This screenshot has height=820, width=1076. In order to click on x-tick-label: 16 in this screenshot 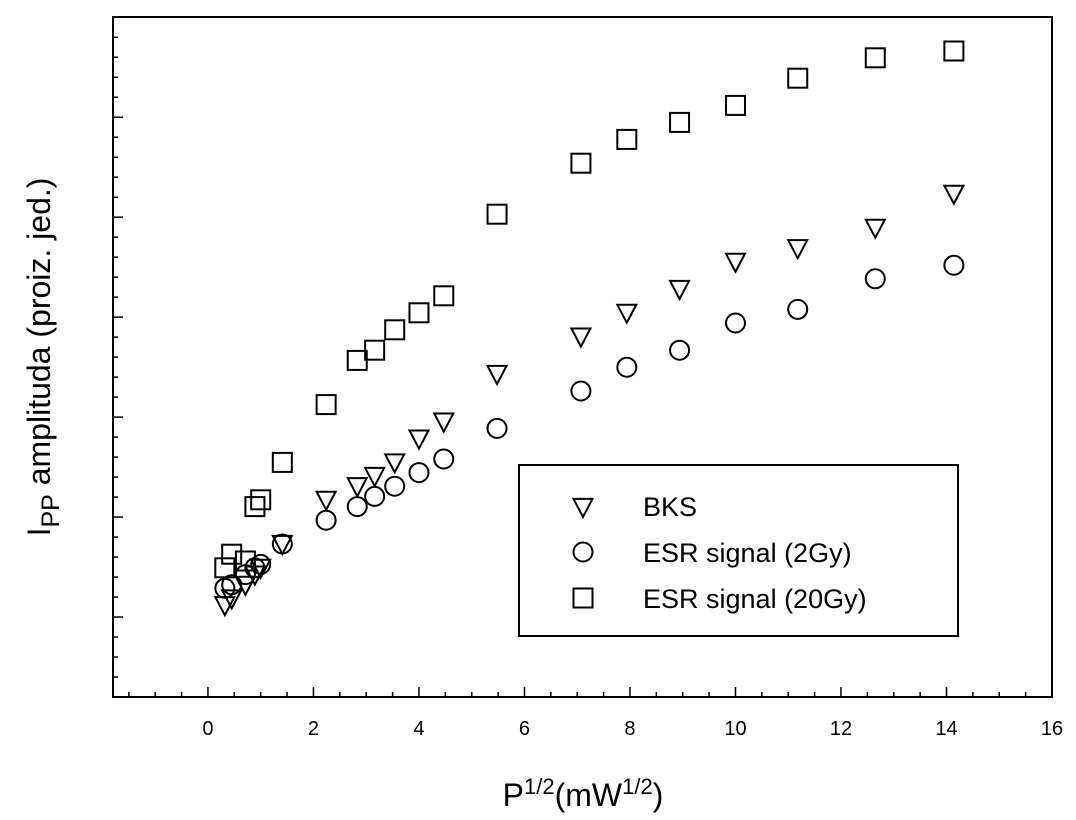, I will do `click(1052, 729)`.